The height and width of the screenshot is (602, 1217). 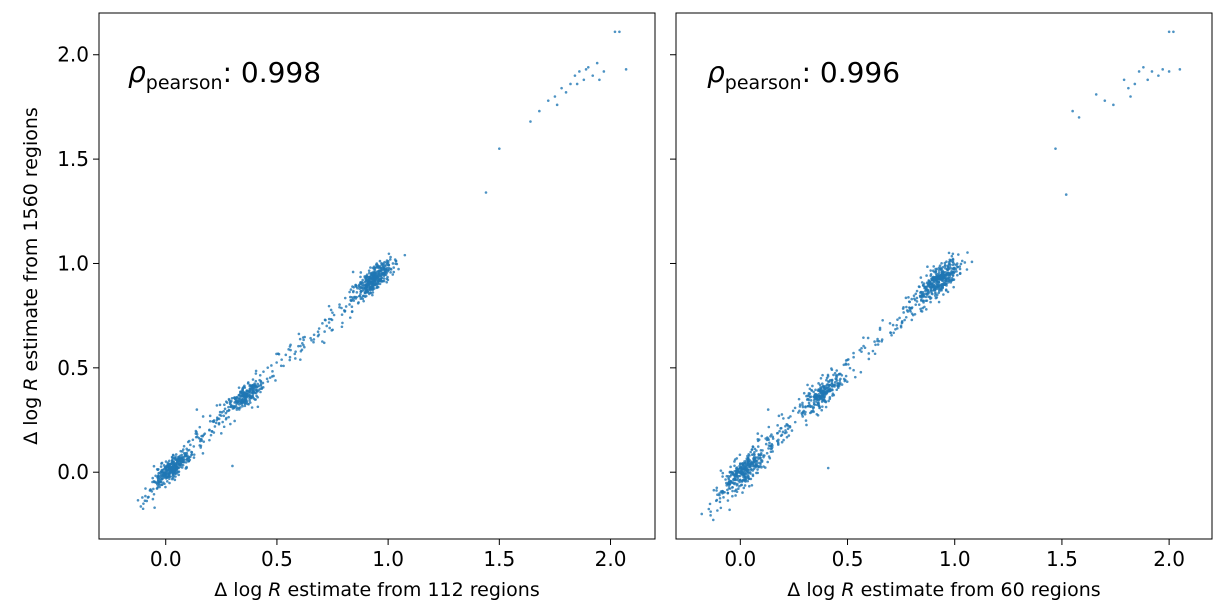 I want to click on x-tick-label: 1.5, so click(x=499, y=559).